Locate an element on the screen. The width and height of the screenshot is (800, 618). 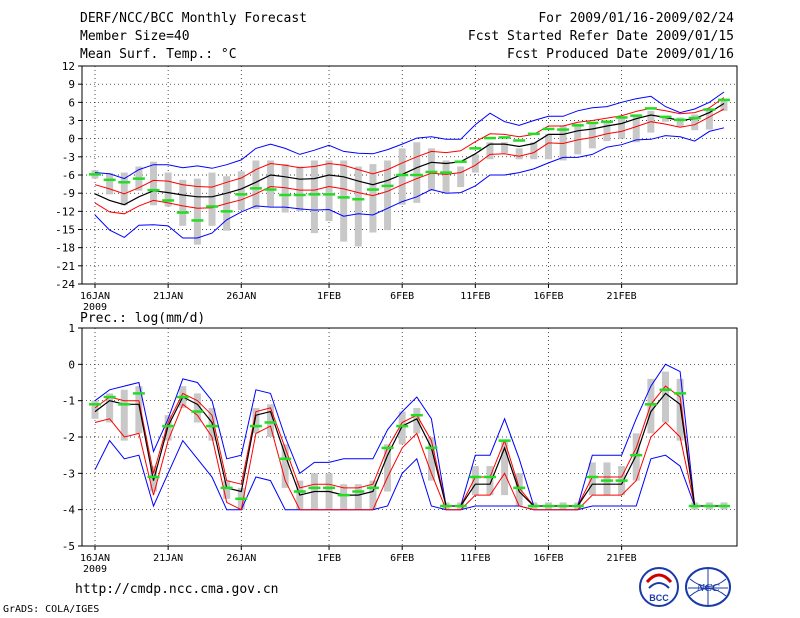
prec-ytick-label: -3 is located at coordinates (68, 473).